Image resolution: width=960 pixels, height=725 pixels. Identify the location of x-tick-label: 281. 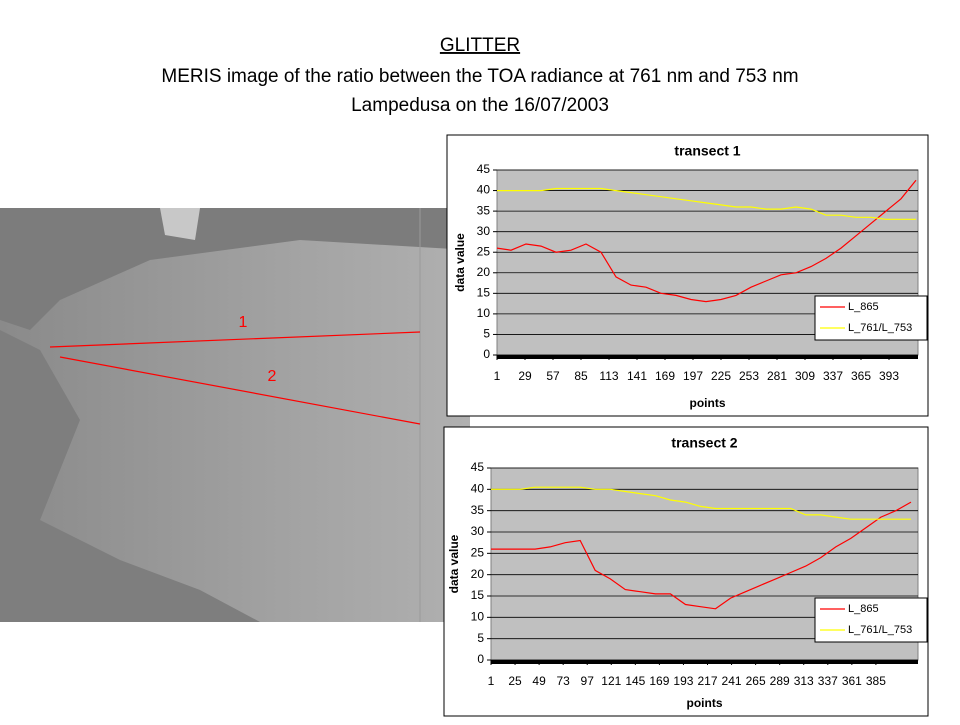
(777, 376).